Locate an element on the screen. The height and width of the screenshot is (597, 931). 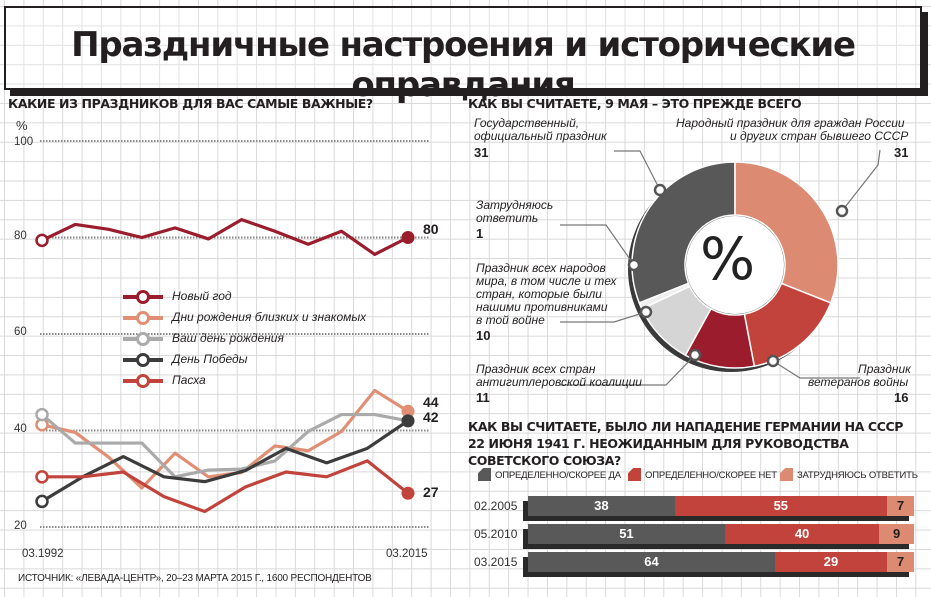
pie-label-veterans-2: ветеранов войны is located at coordinates (858, 382).